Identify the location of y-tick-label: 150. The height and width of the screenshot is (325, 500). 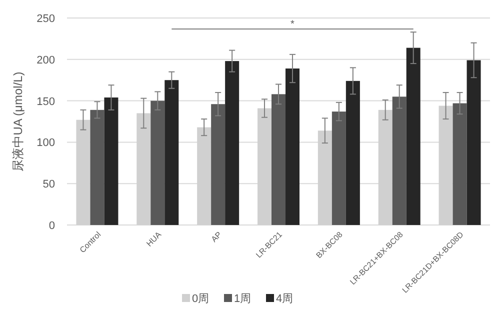
(45, 102).